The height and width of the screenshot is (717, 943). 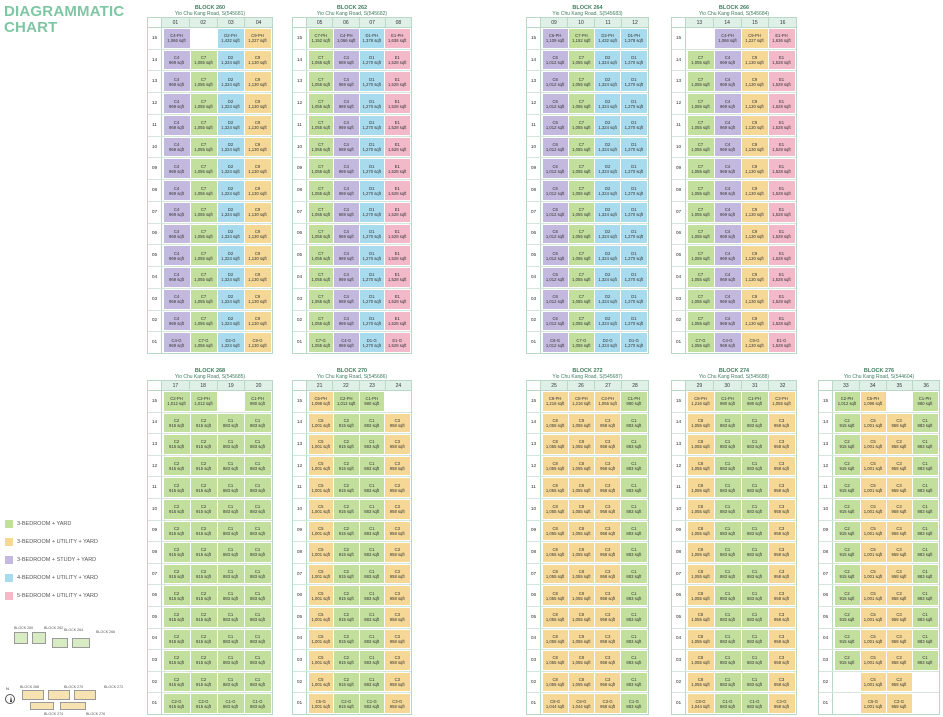 I want to click on unit-type: C5, so click(x=321, y=593).